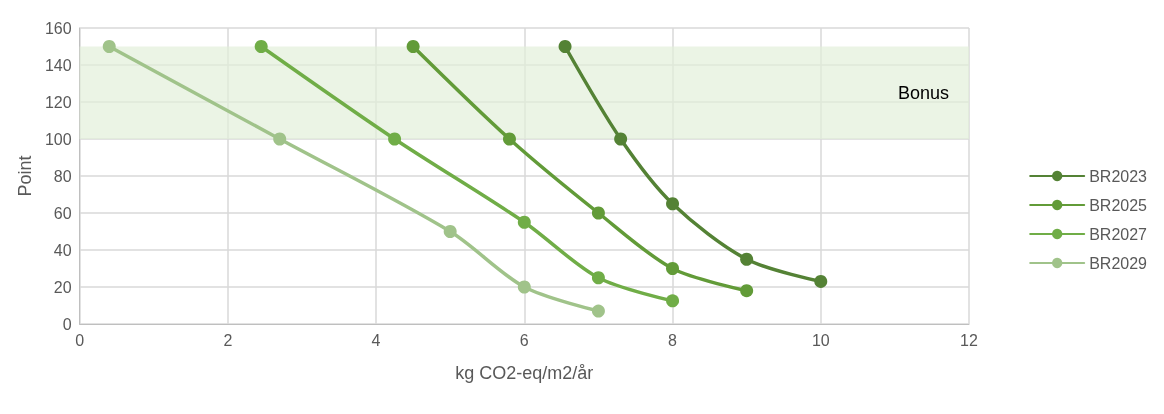 This screenshot has height=414, width=1164. I want to click on x-tick-label: 10, so click(820, 340).